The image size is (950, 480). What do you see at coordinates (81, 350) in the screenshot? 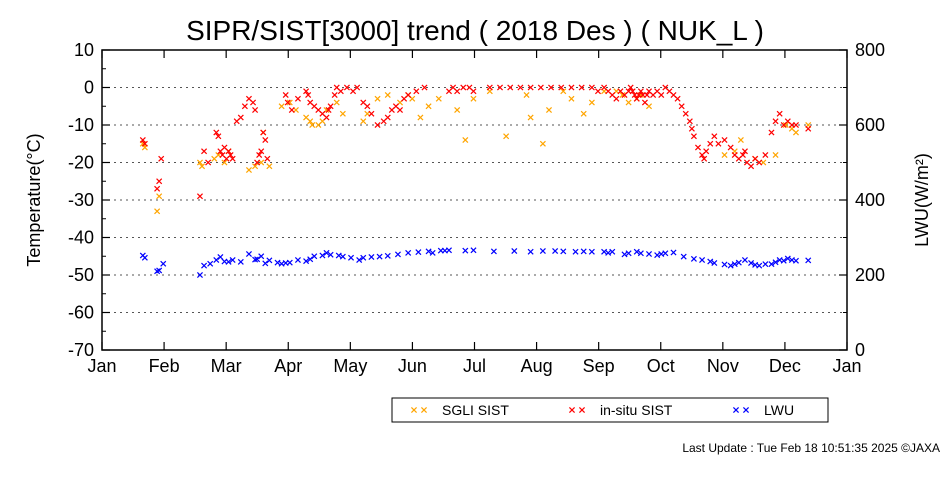
I see `y-tick-label-left: -70` at bounding box center [81, 350].